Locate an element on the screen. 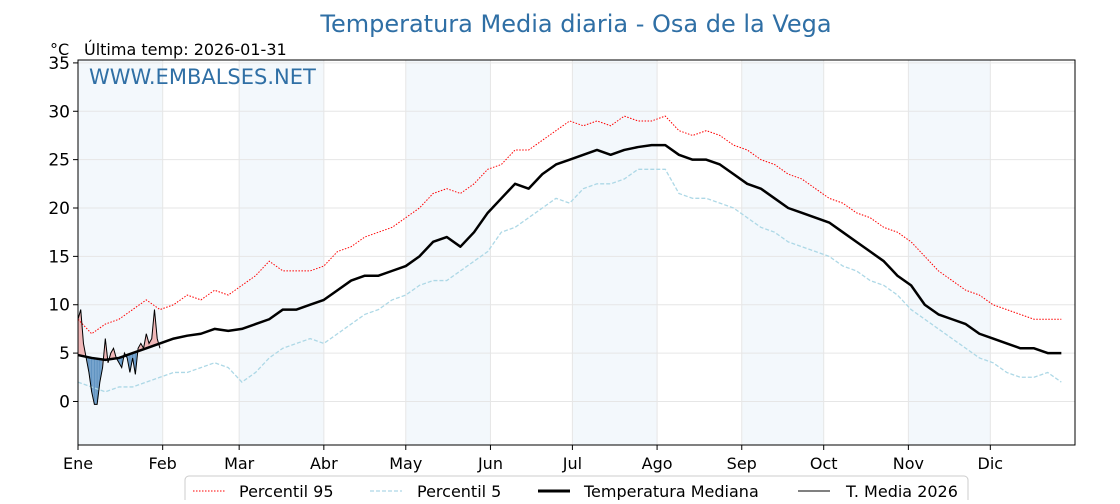 This screenshot has height=504, width=1120. y-tick-label: 0 is located at coordinates (64, 402).